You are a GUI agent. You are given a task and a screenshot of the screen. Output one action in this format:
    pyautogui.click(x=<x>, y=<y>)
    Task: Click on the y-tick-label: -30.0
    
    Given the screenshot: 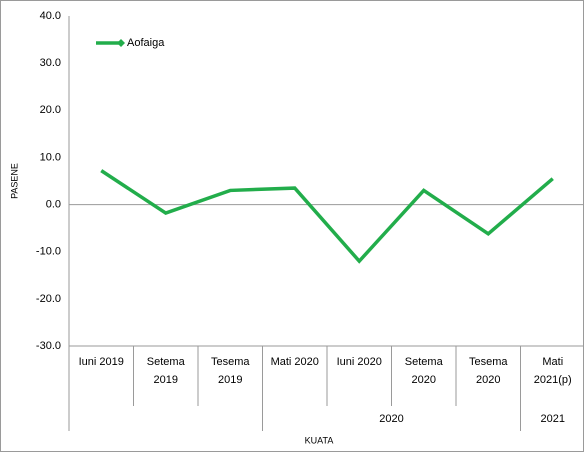 What is the action you would take?
    pyautogui.click(x=48, y=346)
    